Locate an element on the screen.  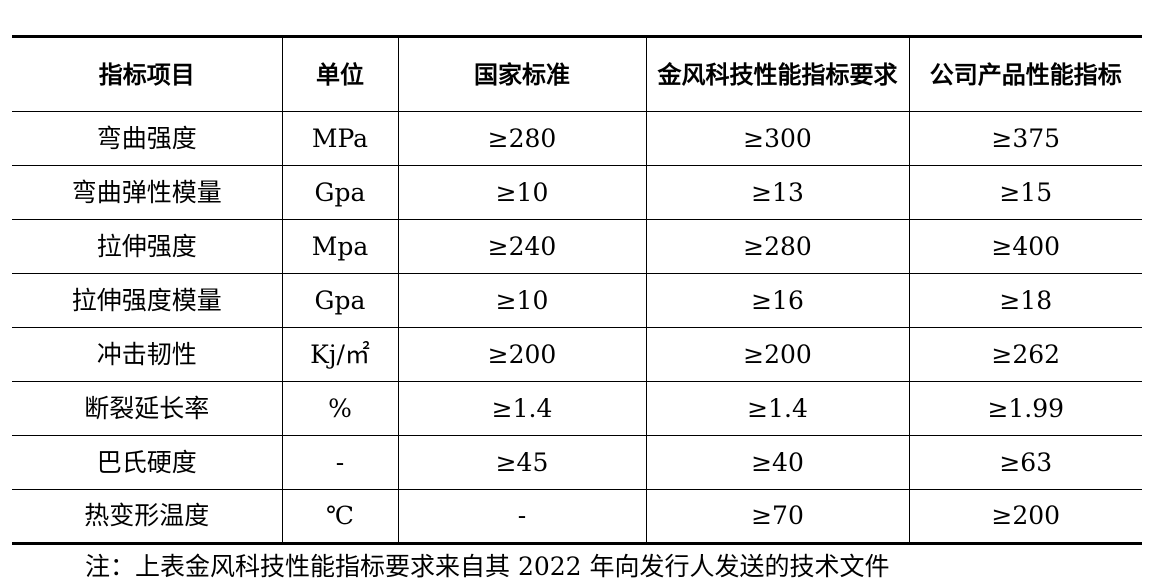
cell-indicator: 热变形温度 is located at coordinates (147, 517).